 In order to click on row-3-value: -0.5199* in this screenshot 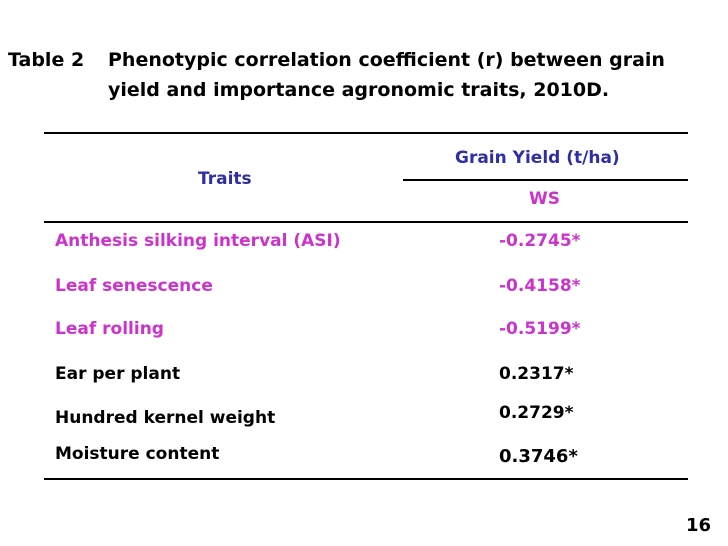, I will do `click(540, 329)`.